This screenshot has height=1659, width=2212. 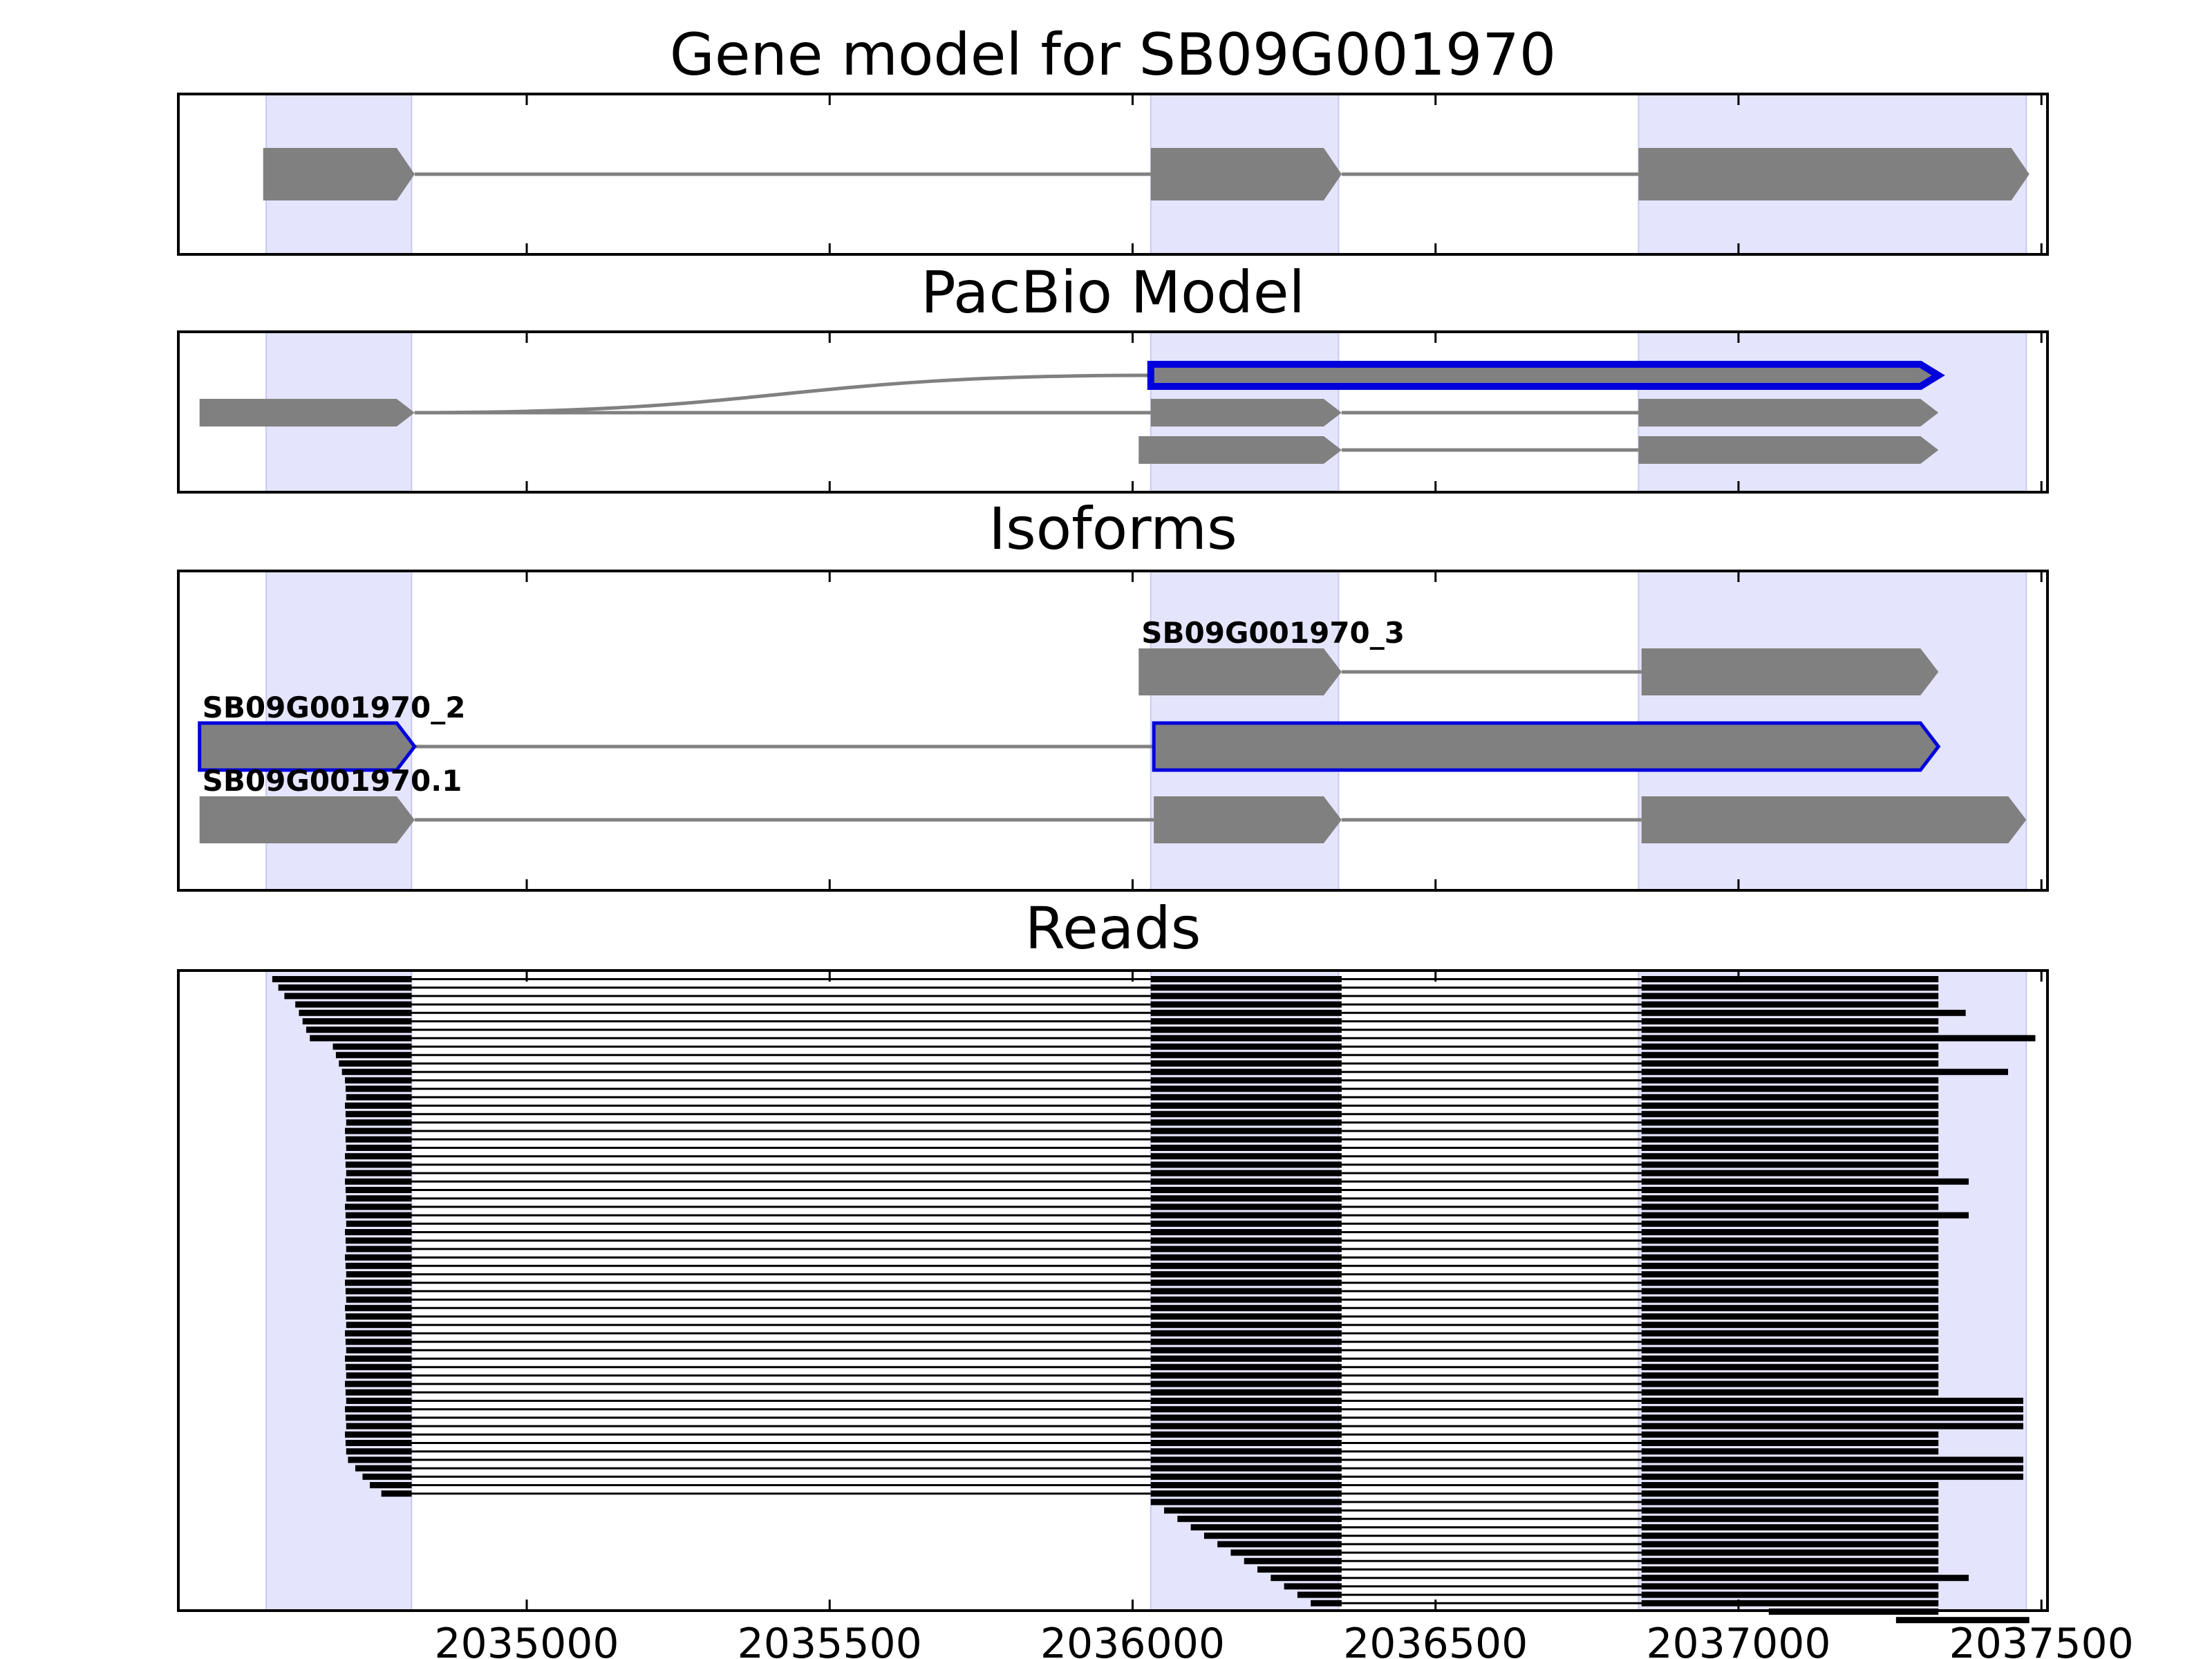 I want to click on panel-title: Isoforms, so click(x=1112, y=529).